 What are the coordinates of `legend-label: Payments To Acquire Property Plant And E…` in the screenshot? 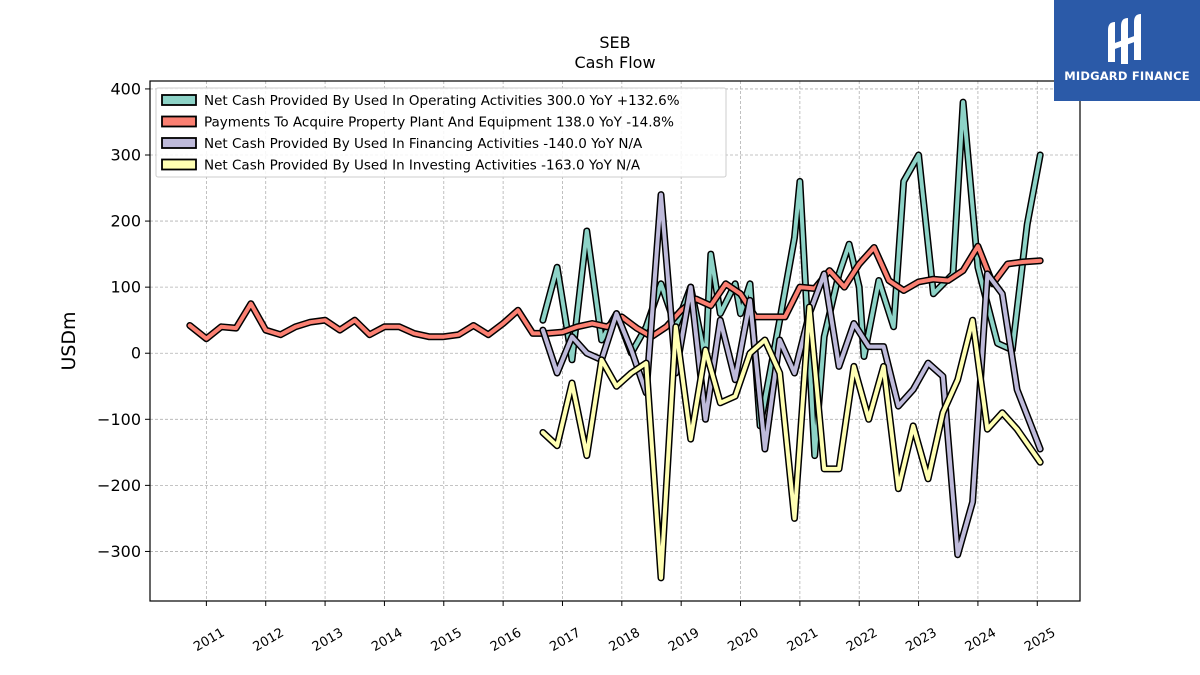 It's located at (439, 123).